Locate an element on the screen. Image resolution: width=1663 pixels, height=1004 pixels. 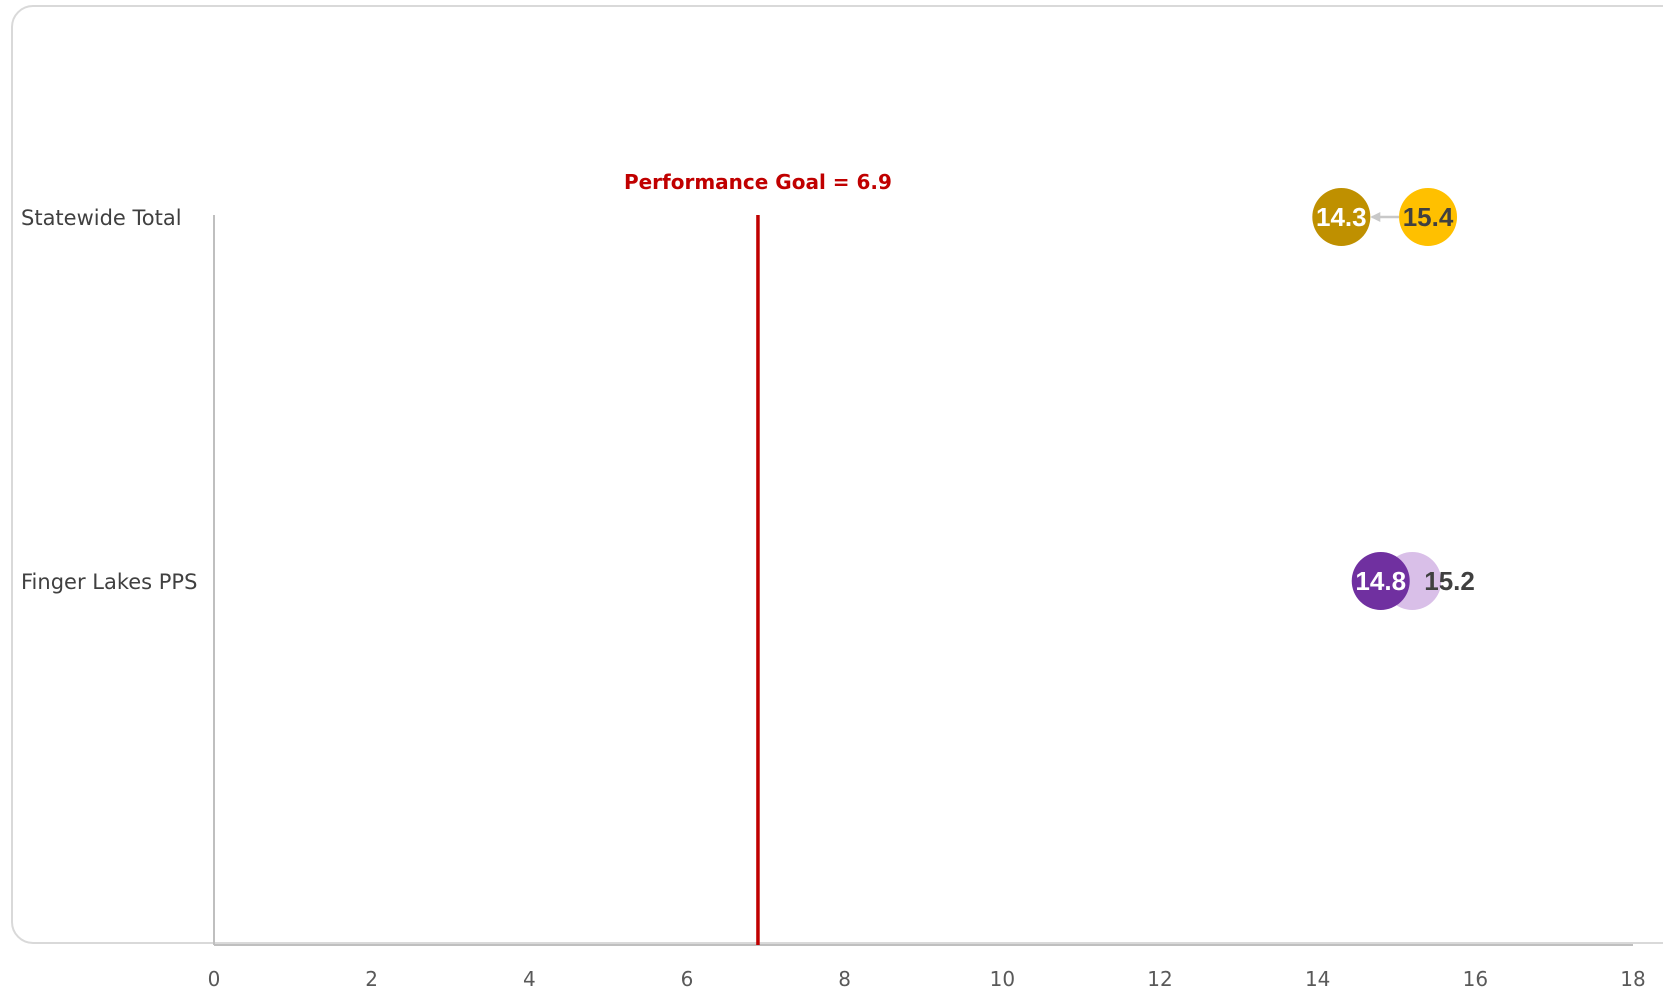
data-label-later: 14.8 is located at coordinates (1380, 581).